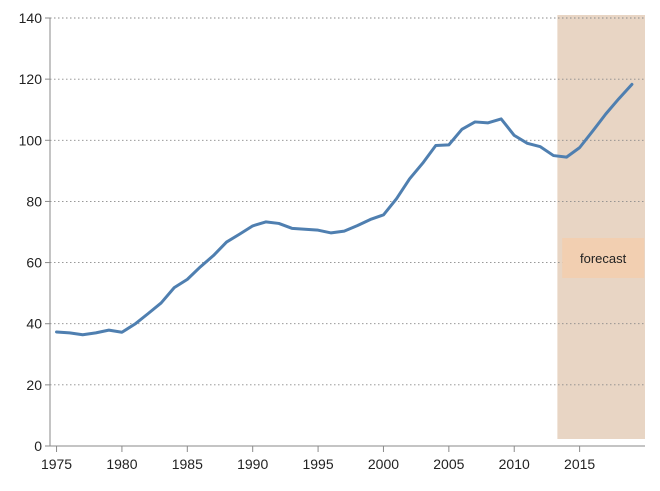 The image size is (660, 491). I want to click on y-tick-label-60: 60, so click(34, 263).